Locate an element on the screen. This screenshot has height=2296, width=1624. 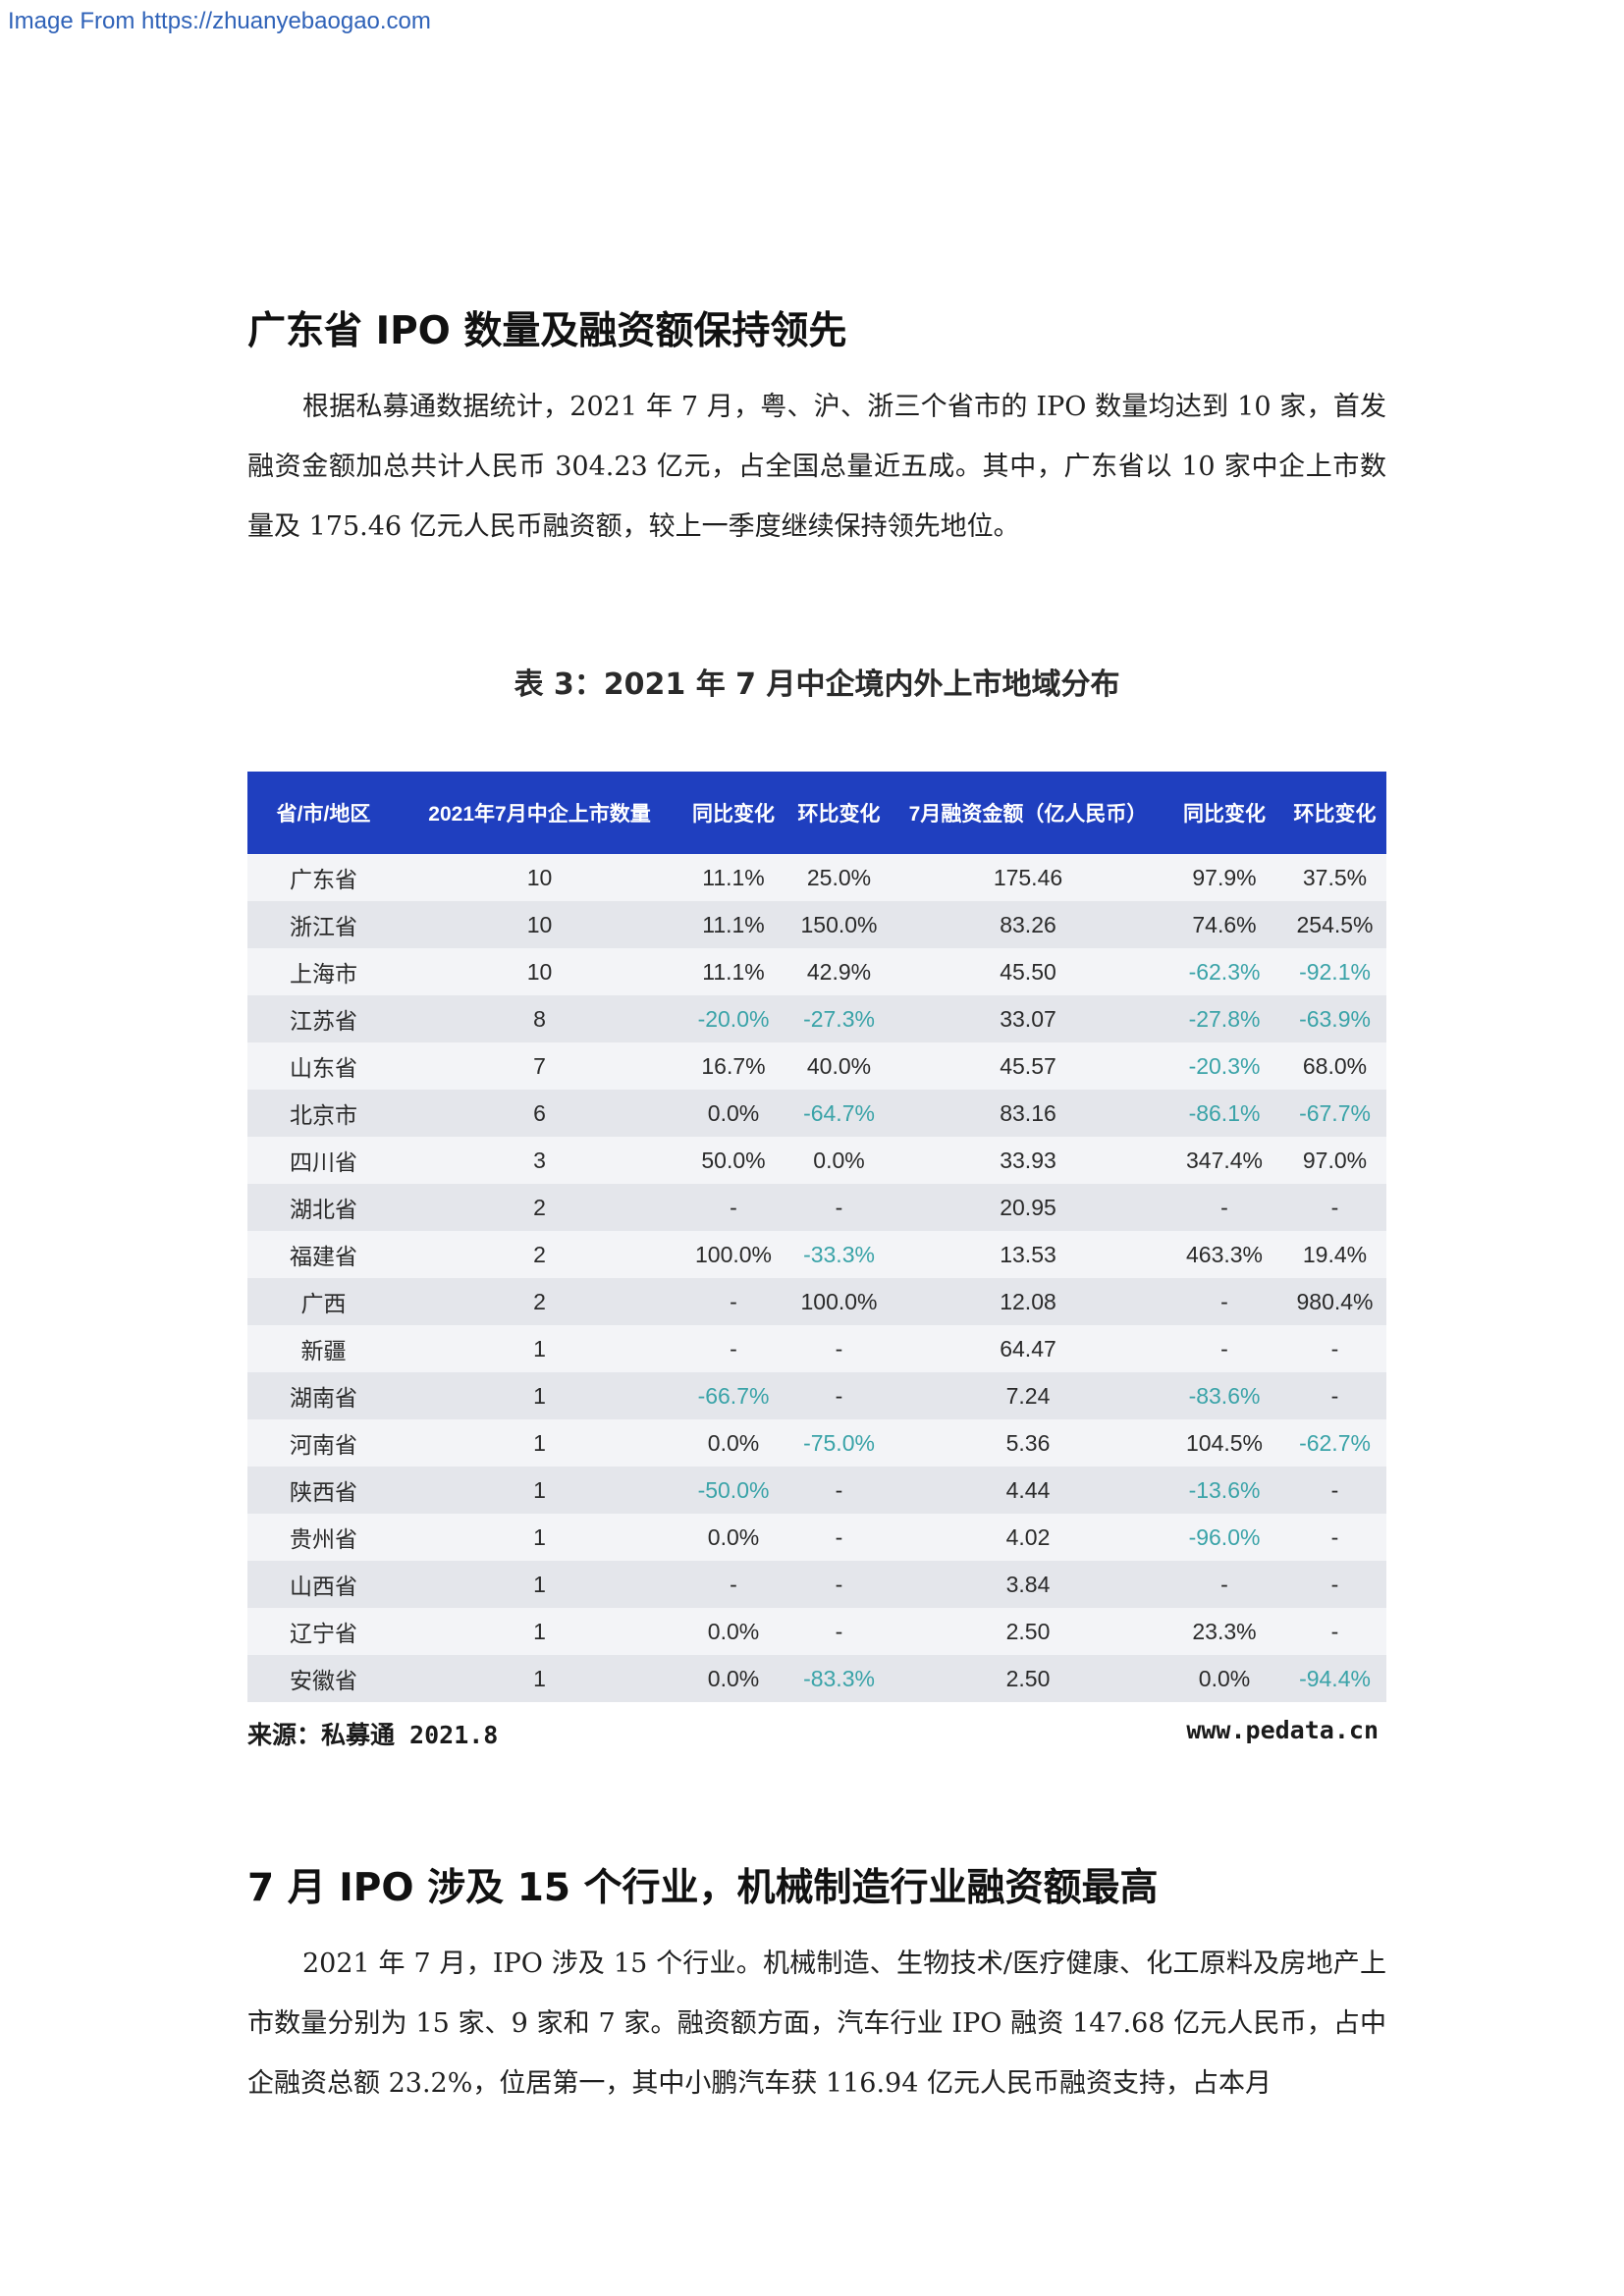
table-cell: 7 is located at coordinates (539, 1066).